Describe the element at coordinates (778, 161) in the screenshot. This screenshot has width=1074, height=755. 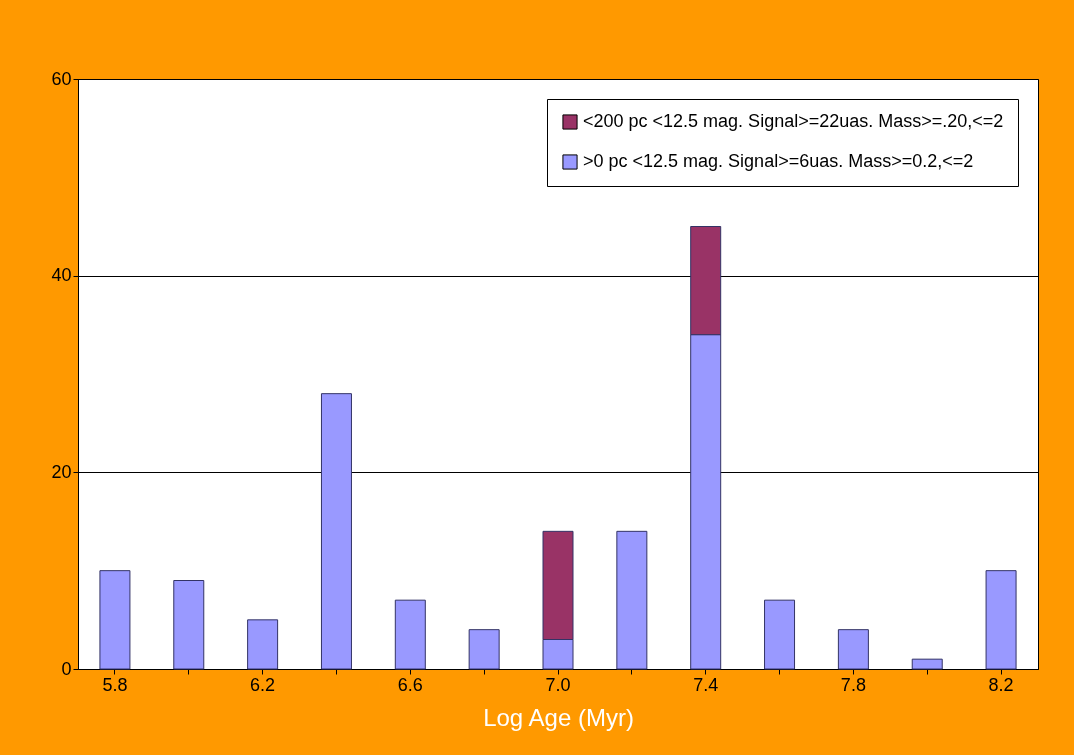
I see `legend-label: >0 pc <12.5 mag. Signal>=6uas. Mass>=0.2,<=2` at that location.